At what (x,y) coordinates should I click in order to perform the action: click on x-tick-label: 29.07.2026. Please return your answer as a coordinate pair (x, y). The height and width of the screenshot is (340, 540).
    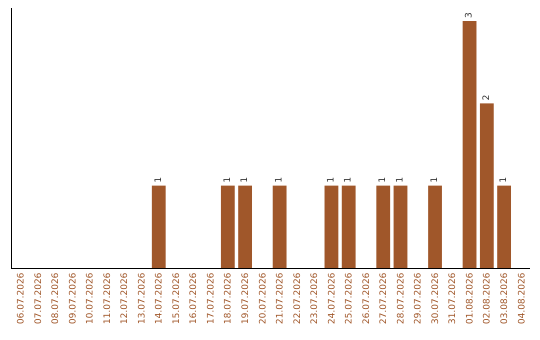
    Looking at the image, I should click on (419, 298).